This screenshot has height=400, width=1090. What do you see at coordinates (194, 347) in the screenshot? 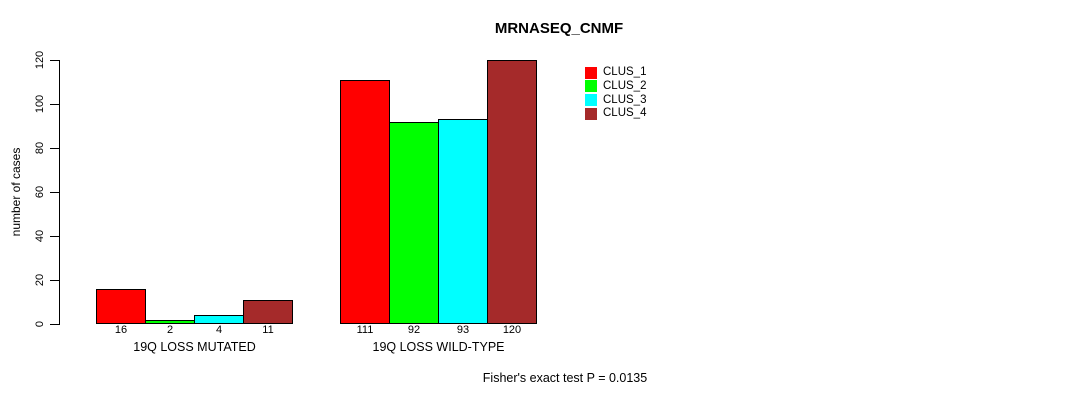
I see `group-label: 19Q LOSS MUTATED` at bounding box center [194, 347].